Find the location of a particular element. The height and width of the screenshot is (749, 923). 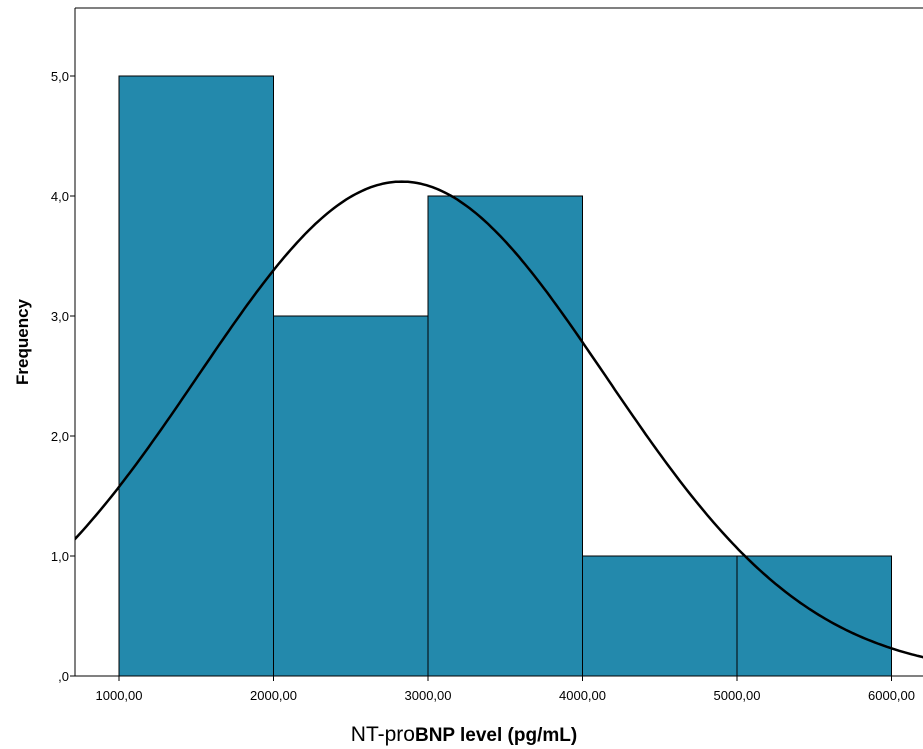

y-tick-label: 4,0 is located at coordinates (60, 196).